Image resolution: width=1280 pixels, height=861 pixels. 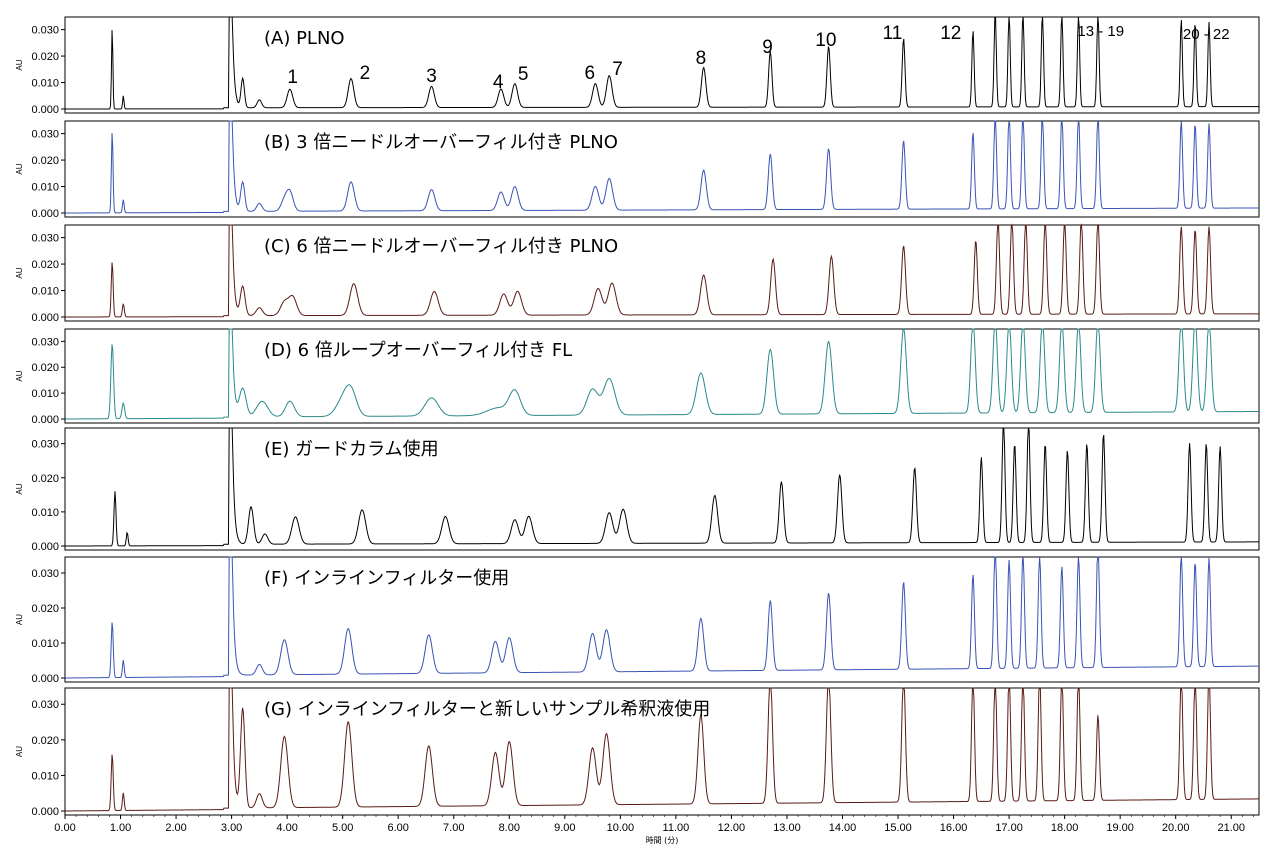 I want to click on x-tick-label: 21.00, so click(x=1231, y=828).